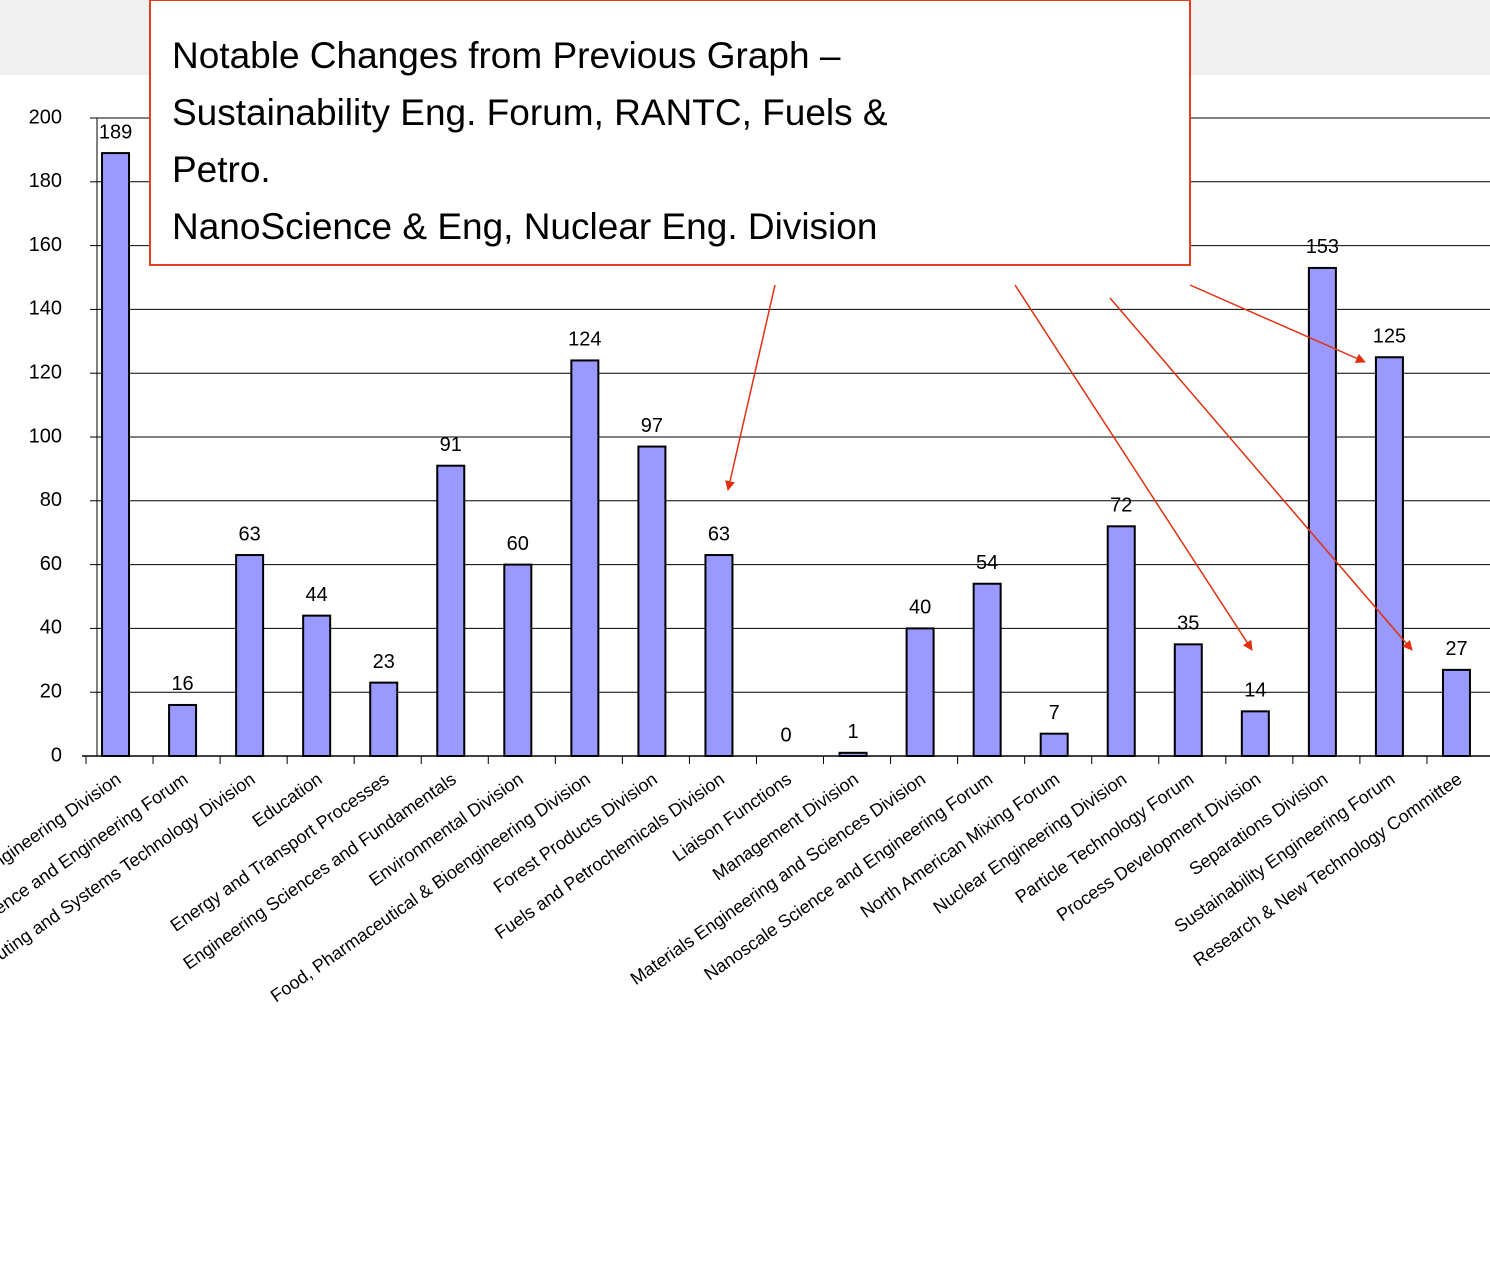 Image resolution: width=1490 pixels, height=1276 pixels. What do you see at coordinates (852, 732) in the screenshot?
I see `value-label: 1` at bounding box center [852, 732].